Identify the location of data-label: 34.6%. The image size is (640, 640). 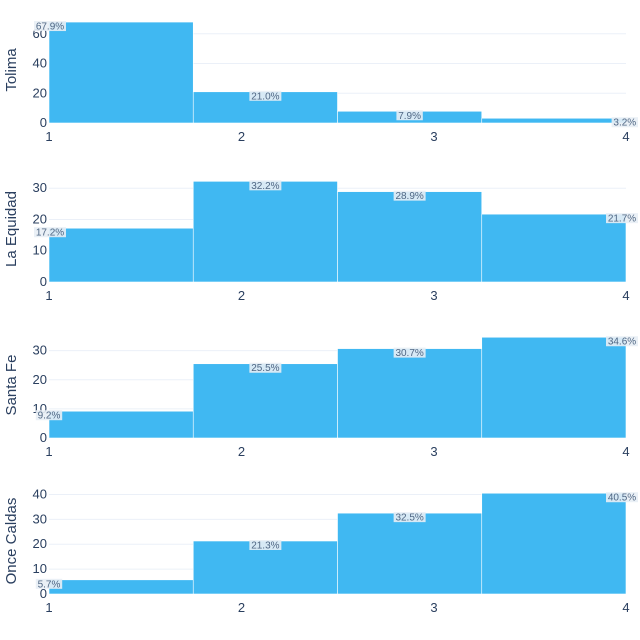
(622, 342).